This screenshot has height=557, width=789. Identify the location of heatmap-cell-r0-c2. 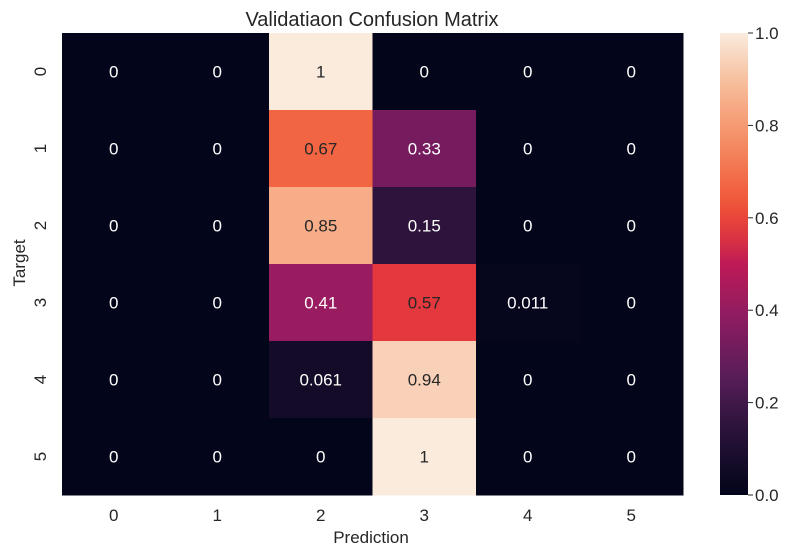
(321, 72).